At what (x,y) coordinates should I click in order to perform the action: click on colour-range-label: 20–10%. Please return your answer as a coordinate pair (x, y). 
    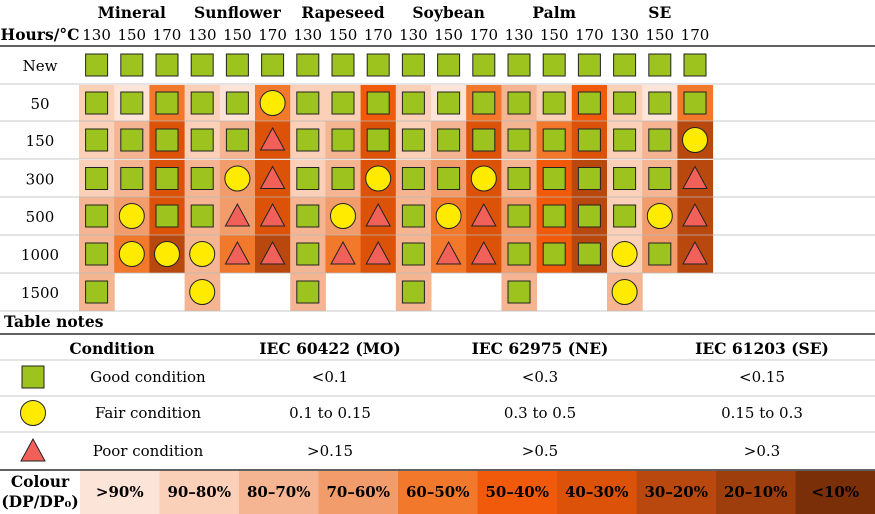
    Looking at the image, I should click on (756, 492).